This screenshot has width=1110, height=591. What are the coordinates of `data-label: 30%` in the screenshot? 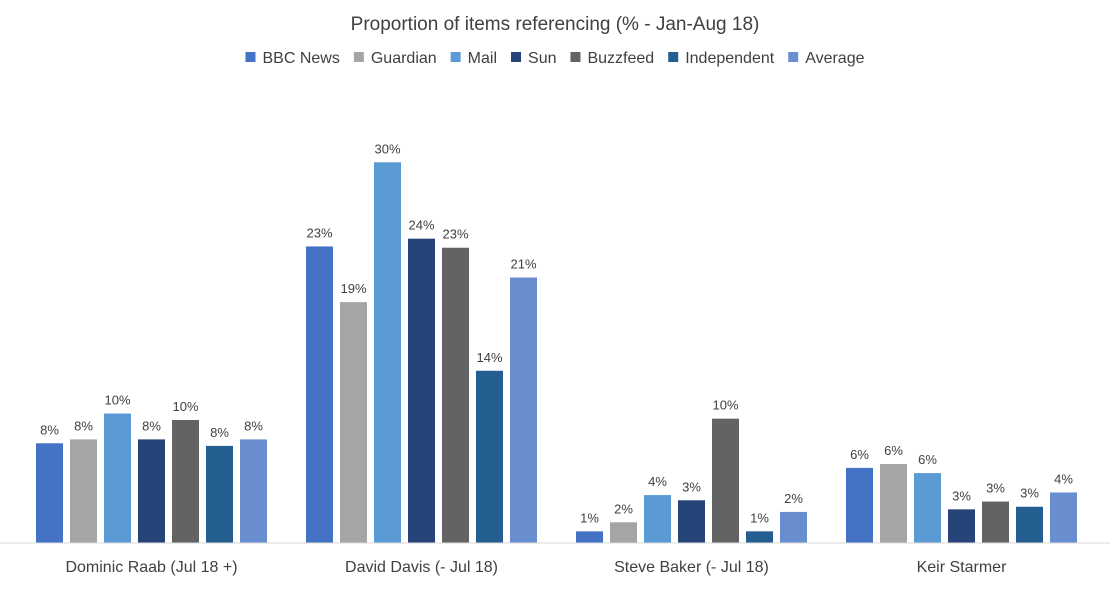 It's located at (387, 148).